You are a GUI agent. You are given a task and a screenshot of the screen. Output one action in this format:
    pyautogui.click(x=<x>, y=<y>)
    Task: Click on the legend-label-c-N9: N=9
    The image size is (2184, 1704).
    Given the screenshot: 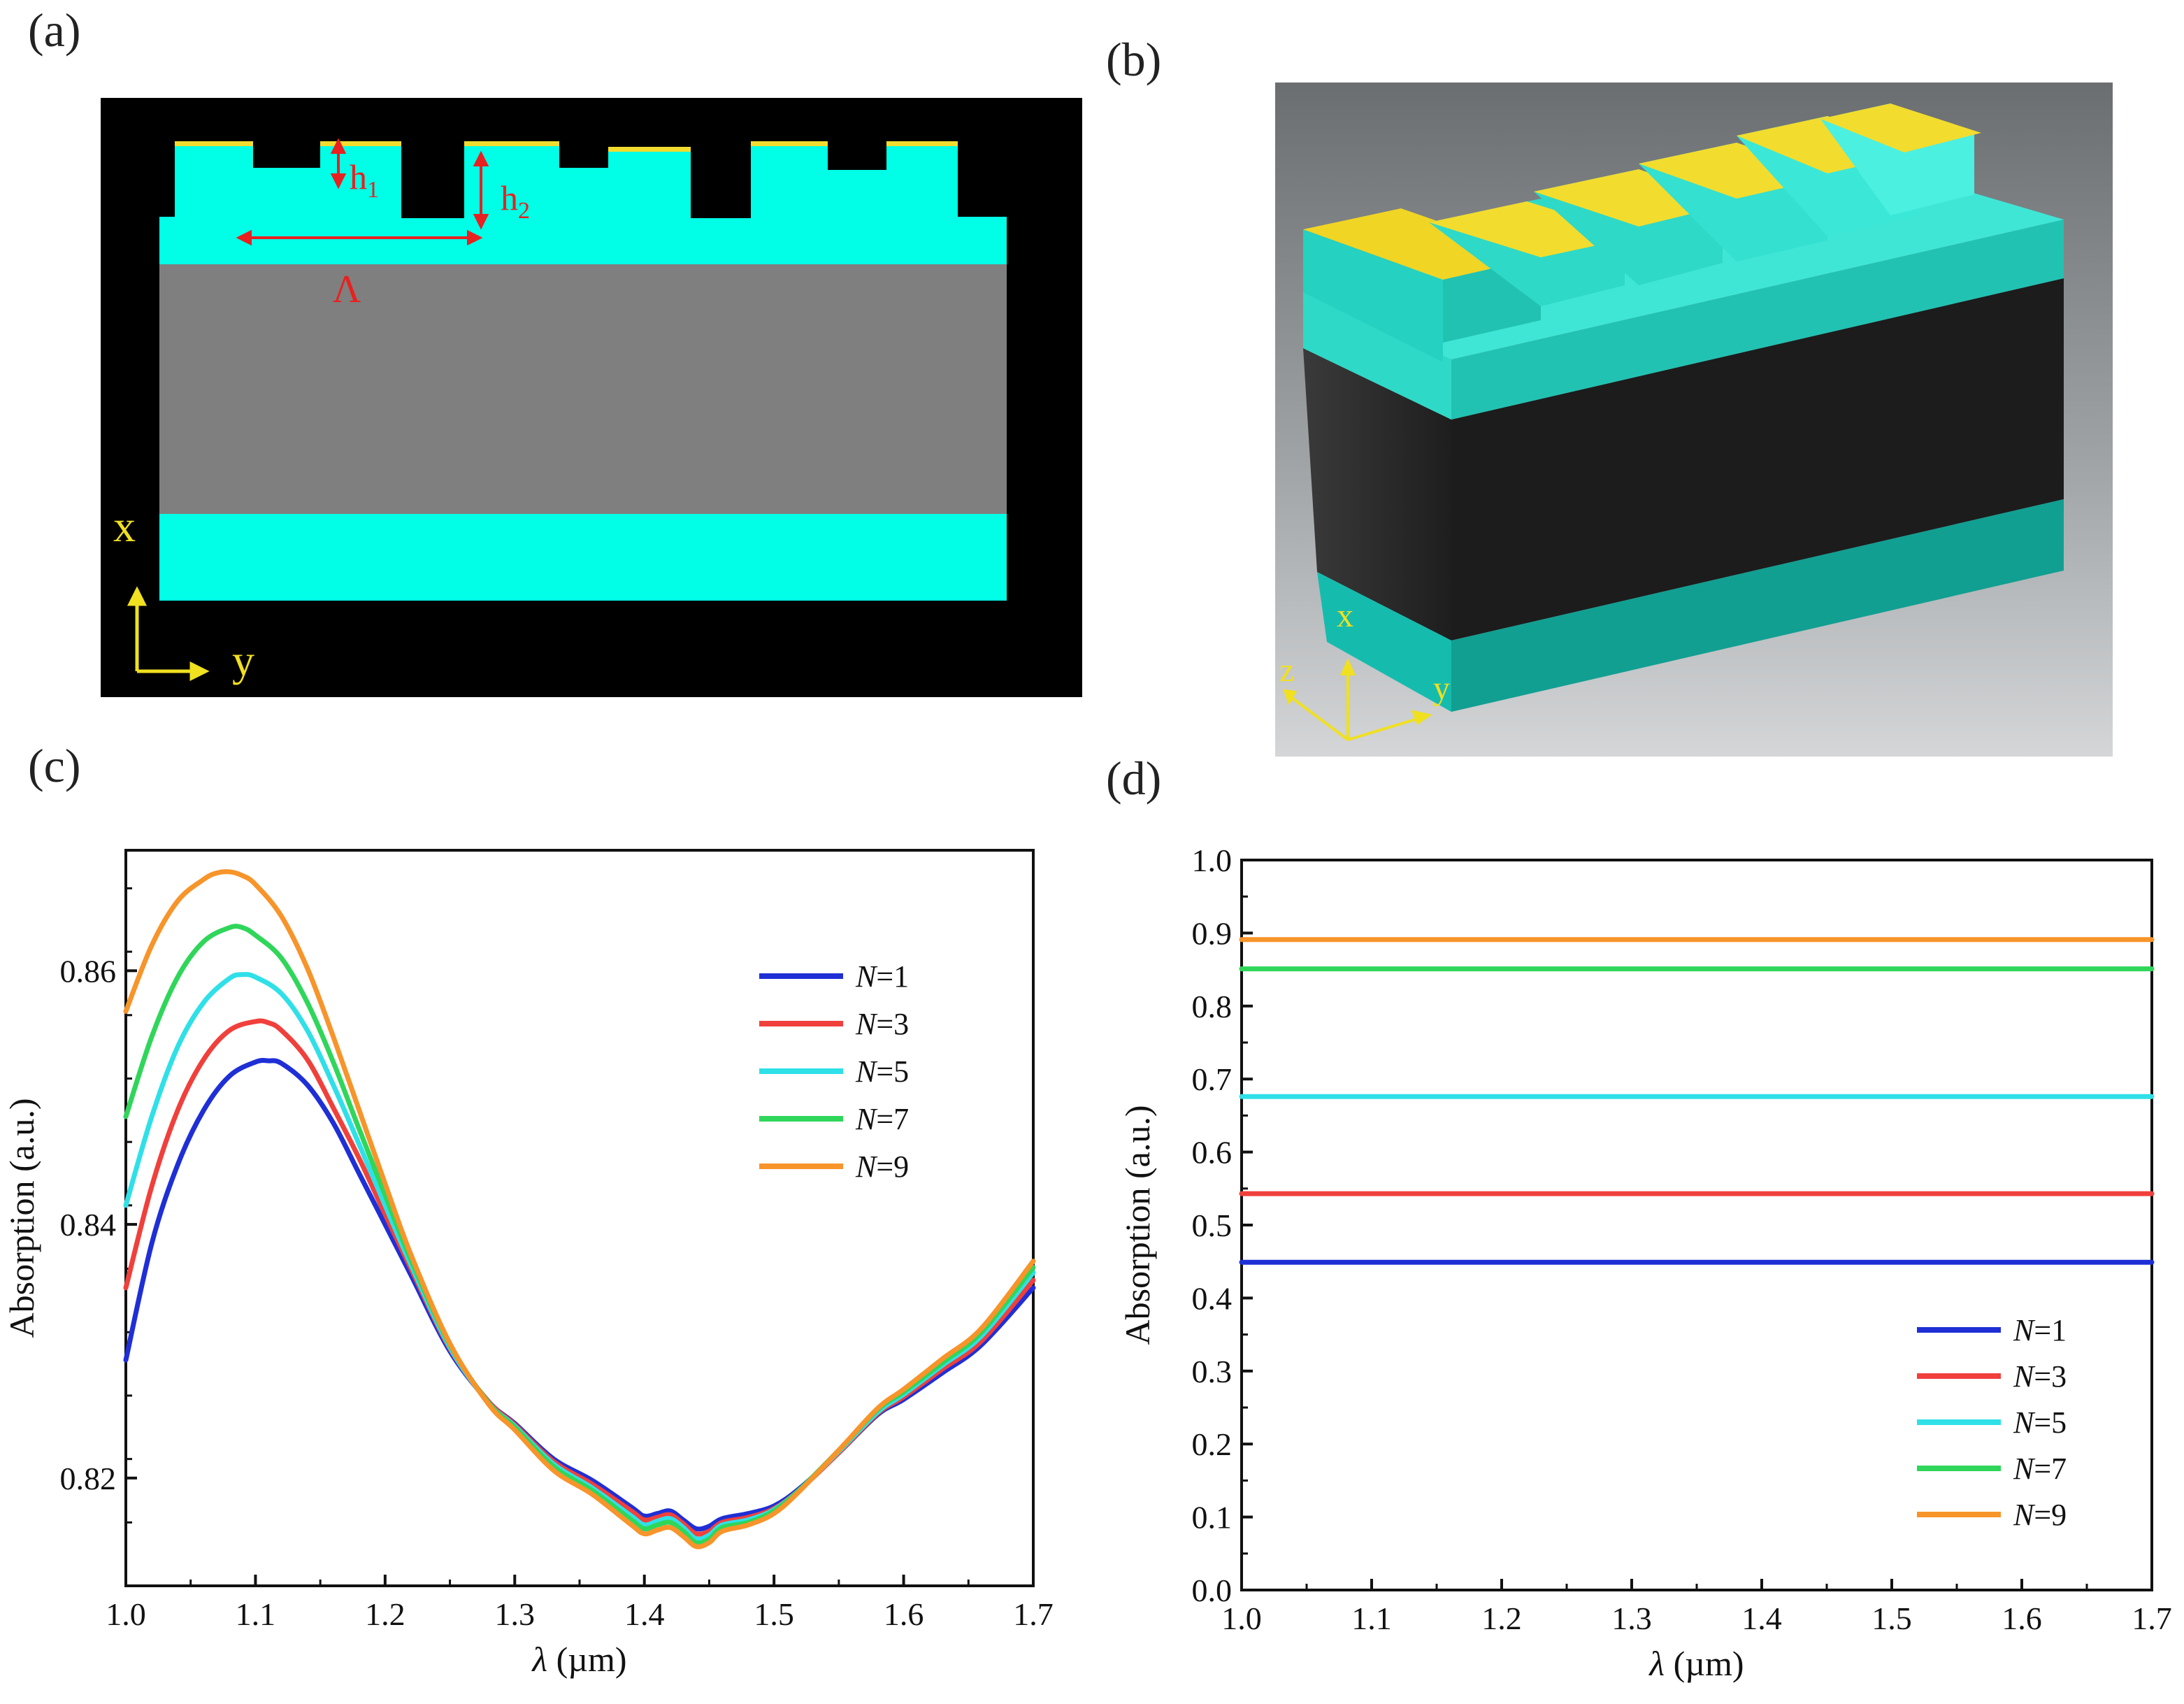 What is the action you would take?
    pyautogui.click(x=882, y=1167)
    